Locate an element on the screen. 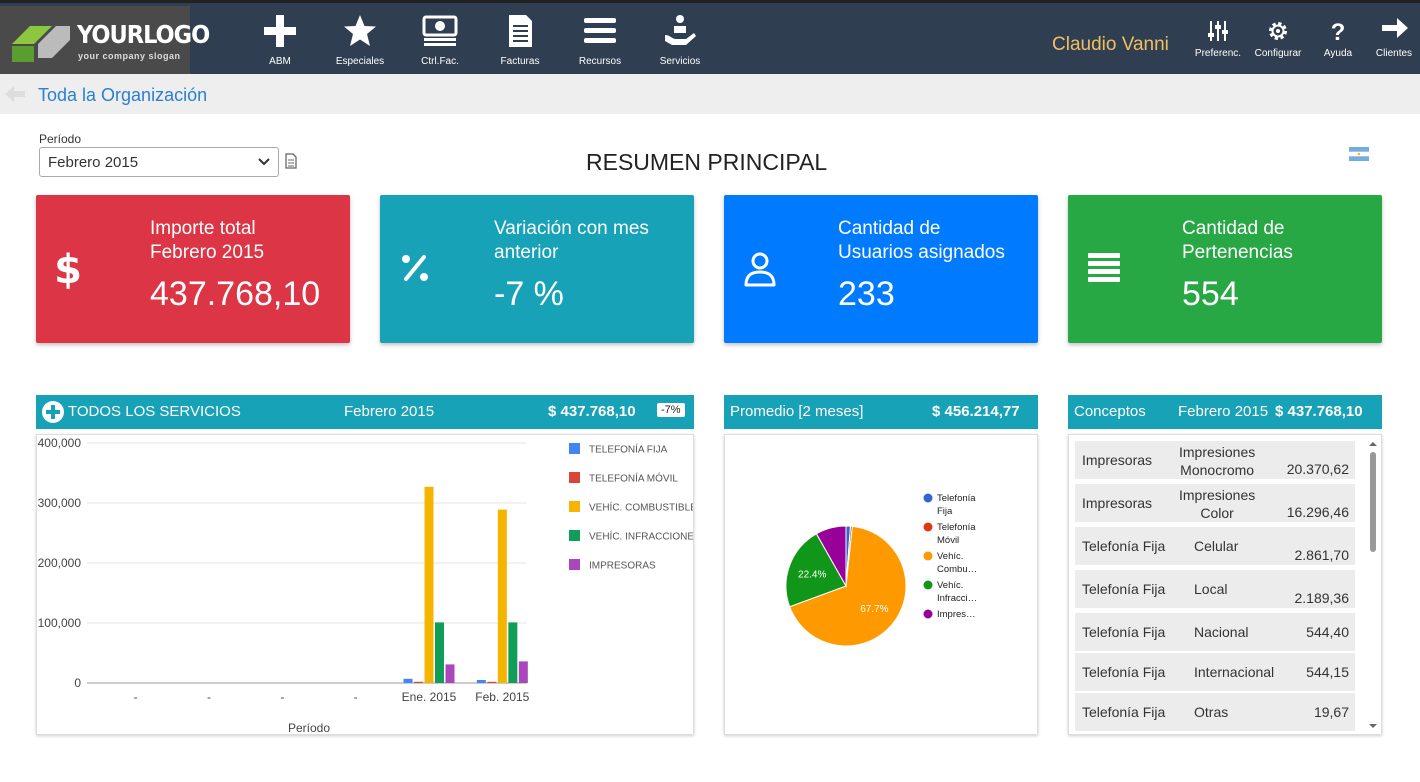  nav-especiales: Especiales is located at coordinates (360, 42).